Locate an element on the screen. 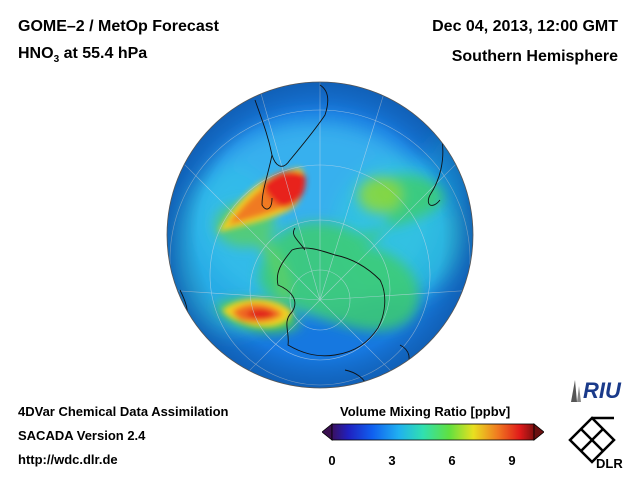 Image resolution: width=640 pixels, height=480 pixels. colorbar-tick: 3 is located at coordinates (392, 460).